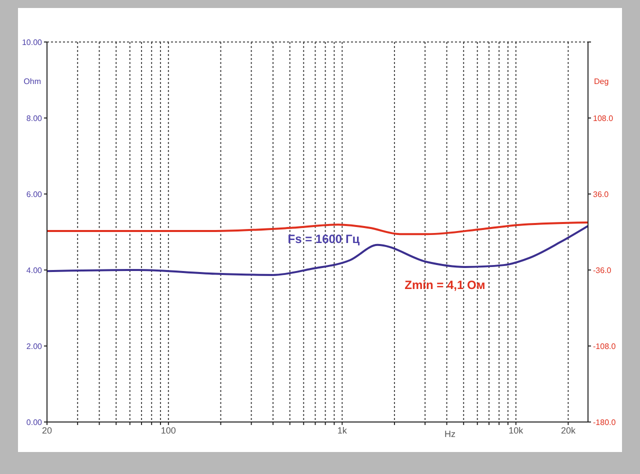 The image size is (640, 474). What do you see at coordinates (342, 430) in the screenshot?
I see `x-tick-label: 1k` at bounding box center [342, 430].